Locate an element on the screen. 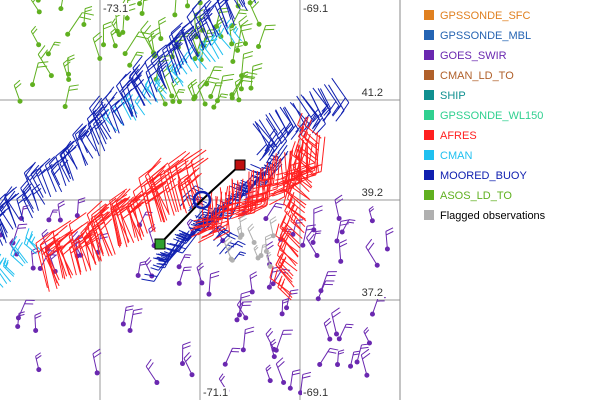 This screenshot has width=600, height=400. legend-label: CMAN is located at coordinates (456, 156).